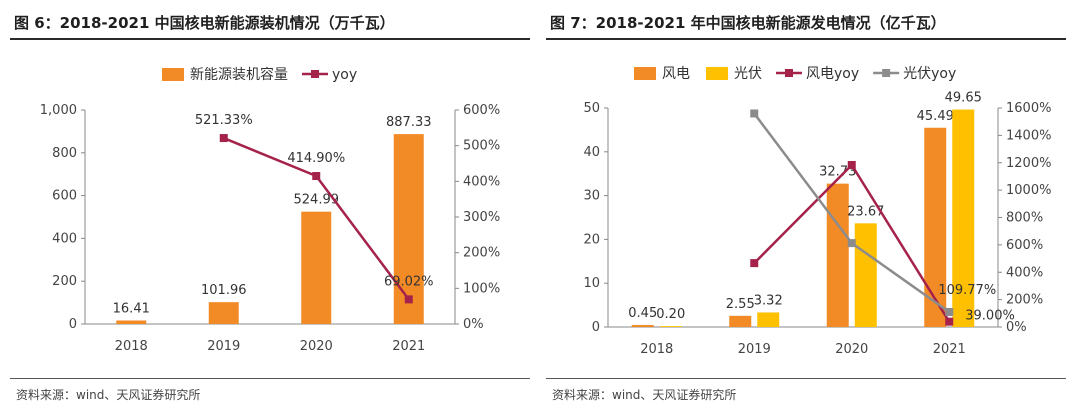  Describe the element at coordinates (768, 300) in the screenshot. I see `bar-data-label: 3.32` at that location.